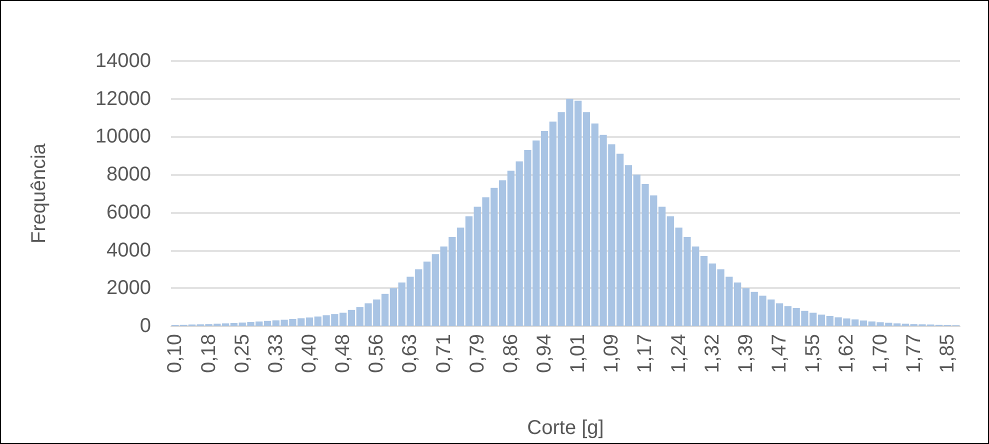 This screenshot has width=989, height=444. What do you see at coordinates (712, 353) in the screenshot?
I see `x-tick-label: 1,32` at bounding box center [712, 353].